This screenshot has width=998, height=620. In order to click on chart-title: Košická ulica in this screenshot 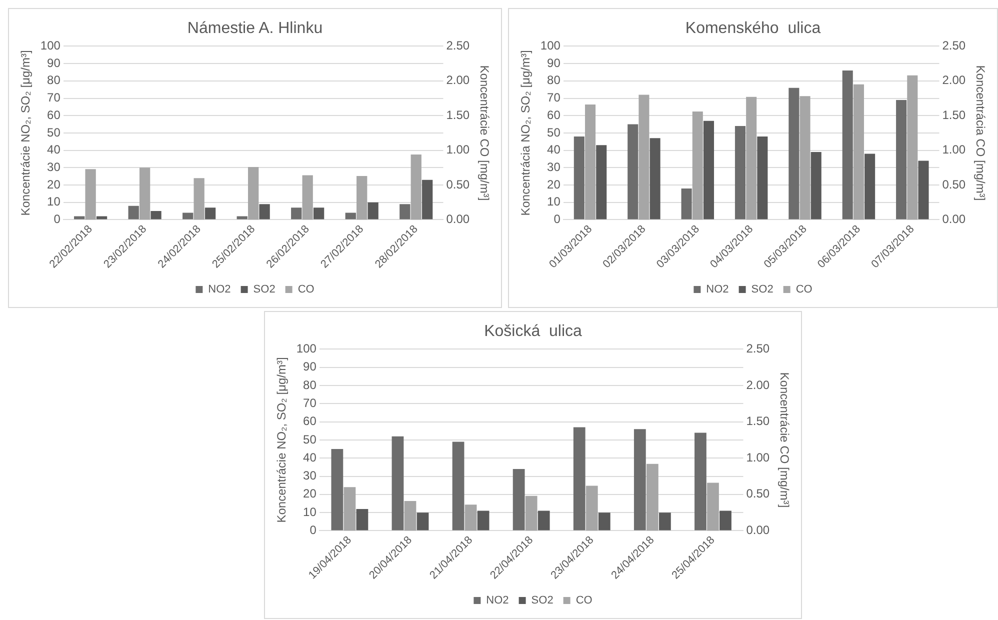, I will do `click(533, 331)`.